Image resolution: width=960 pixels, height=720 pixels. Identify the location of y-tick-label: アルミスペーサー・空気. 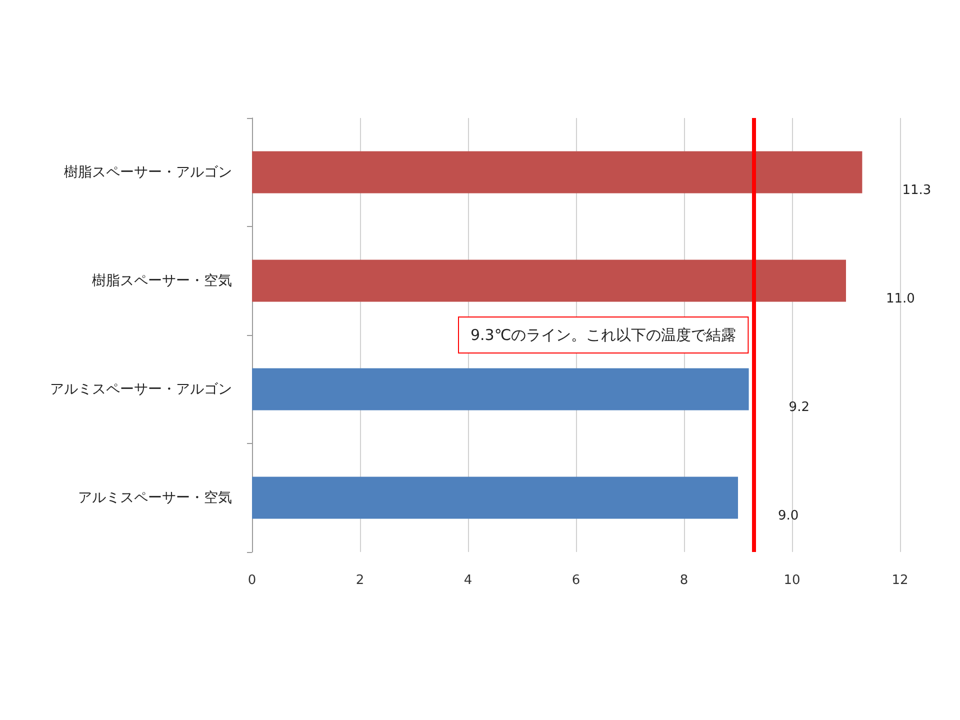
(155, 498).